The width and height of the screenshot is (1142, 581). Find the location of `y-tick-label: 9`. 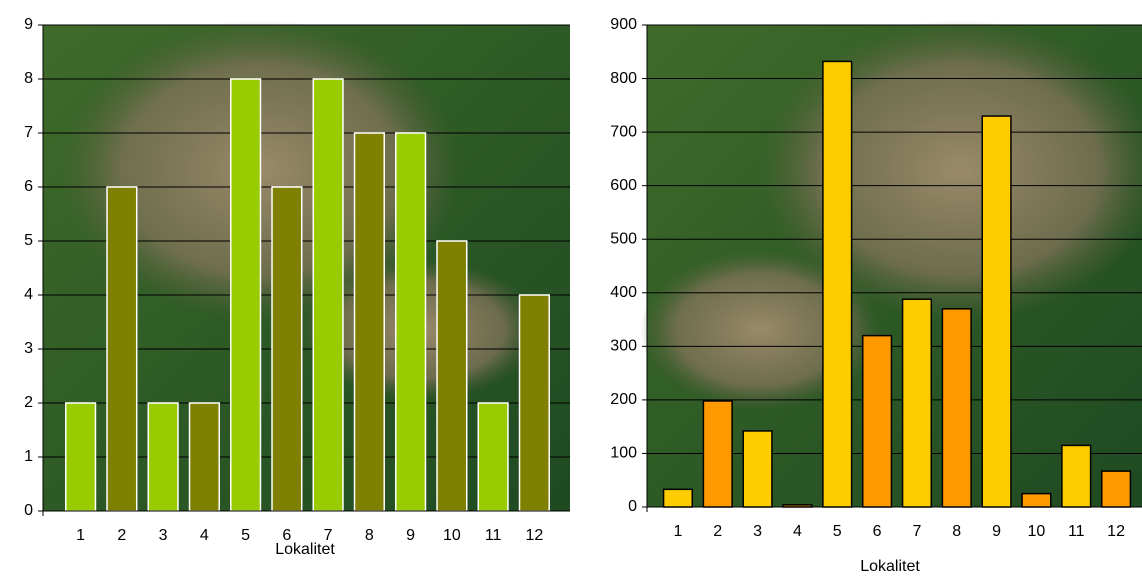

y-tick-label: 9 is located at coordinates (28, 24).